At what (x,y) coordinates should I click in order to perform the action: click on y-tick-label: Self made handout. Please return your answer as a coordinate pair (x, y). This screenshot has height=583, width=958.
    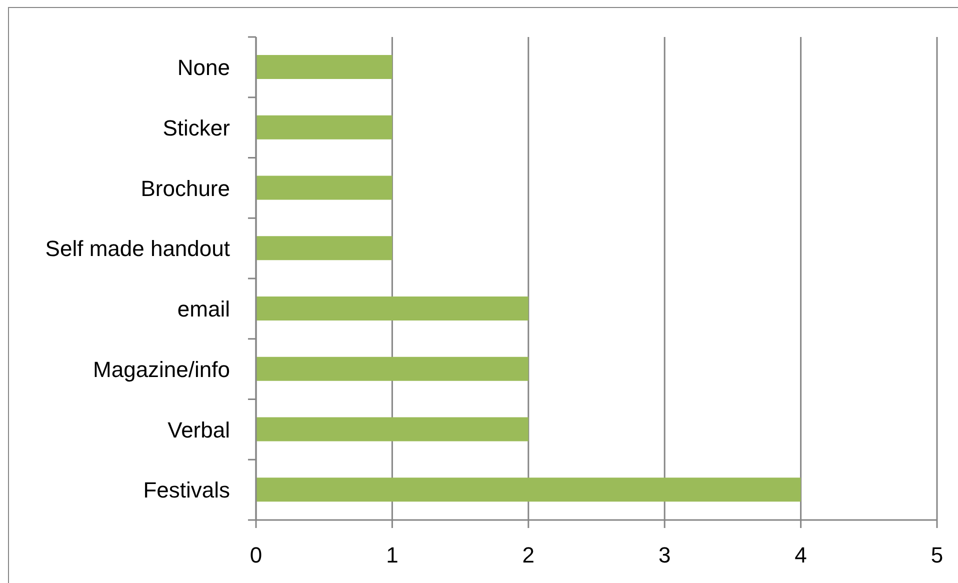
    Looking at the image, I should click on (137, 249).